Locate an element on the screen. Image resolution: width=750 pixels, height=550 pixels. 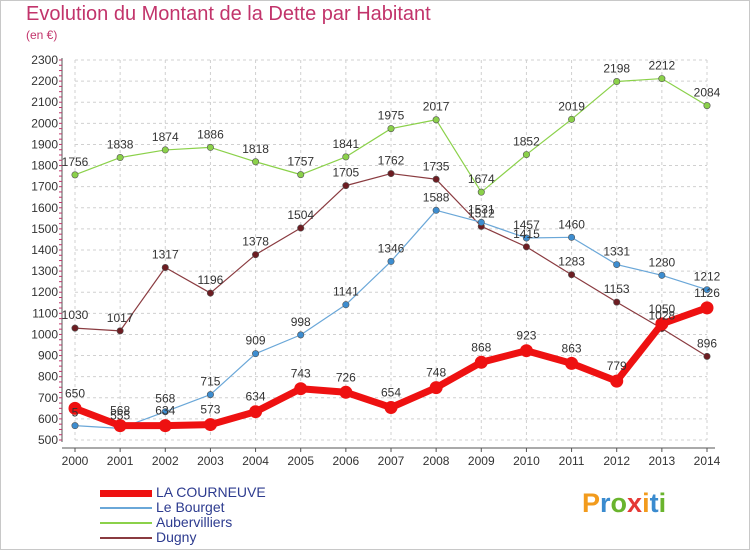
data-label-la-courneuve: 1126 is located at coordinates (707, 293).